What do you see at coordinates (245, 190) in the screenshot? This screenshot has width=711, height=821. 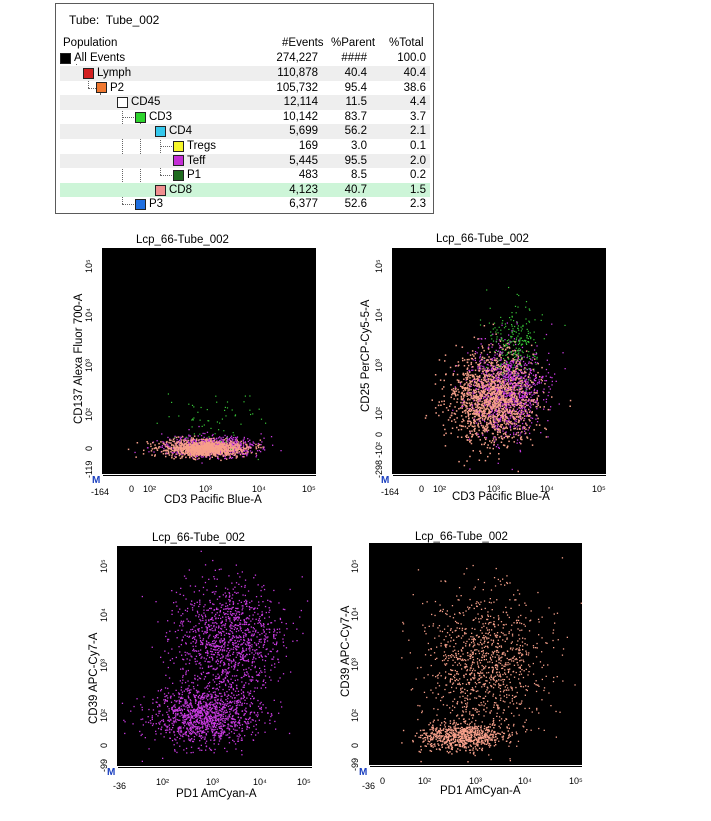 I see `population-row-cd8: CD8 4,123 40.7 1.5` at bounding box center [245, 190].